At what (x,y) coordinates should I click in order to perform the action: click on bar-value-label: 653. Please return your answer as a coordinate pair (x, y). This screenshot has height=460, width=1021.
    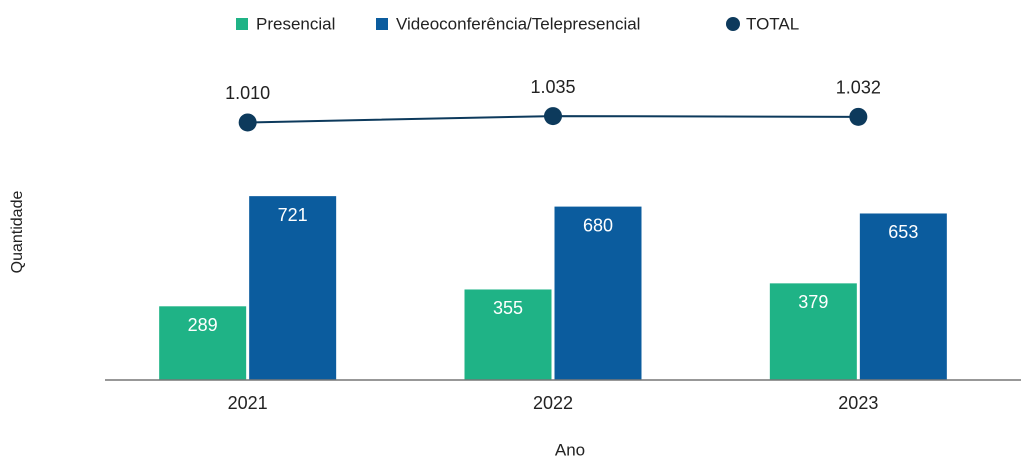
    Looking at the image, I should click on (903, 232).